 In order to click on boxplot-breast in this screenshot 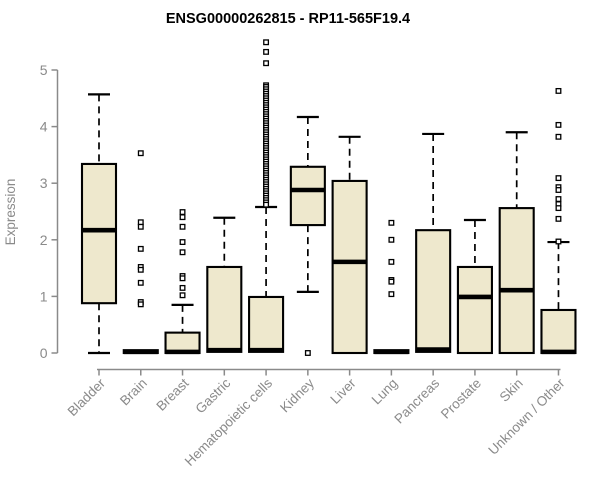, I will do `click(182, 282)`.